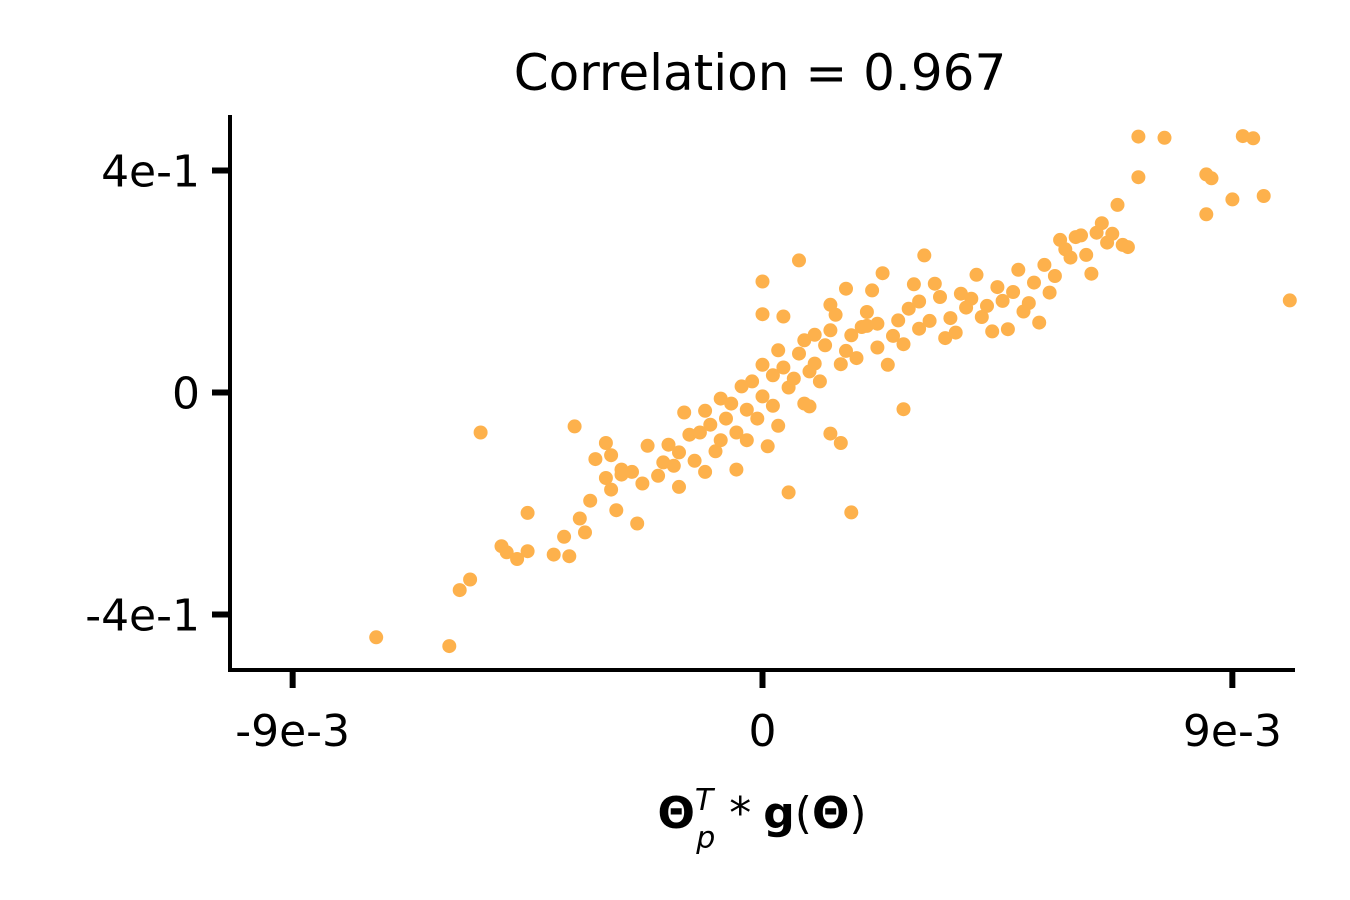 Image resolution: width=1350 pixels, height=900 pixels. Describe the element at coordinates (761, 819) in the screenshot. I see `x-axis-label: ΘT p * g(Θ)` at that location.